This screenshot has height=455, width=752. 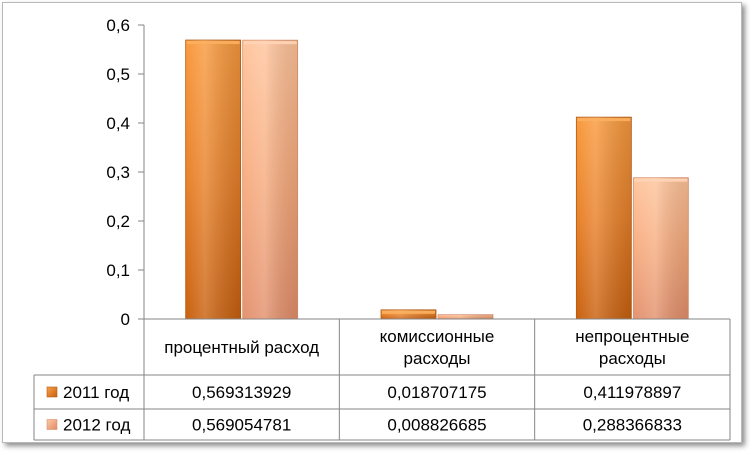 I want to click on category-label: непроцентные, so click(x=632, y=336).